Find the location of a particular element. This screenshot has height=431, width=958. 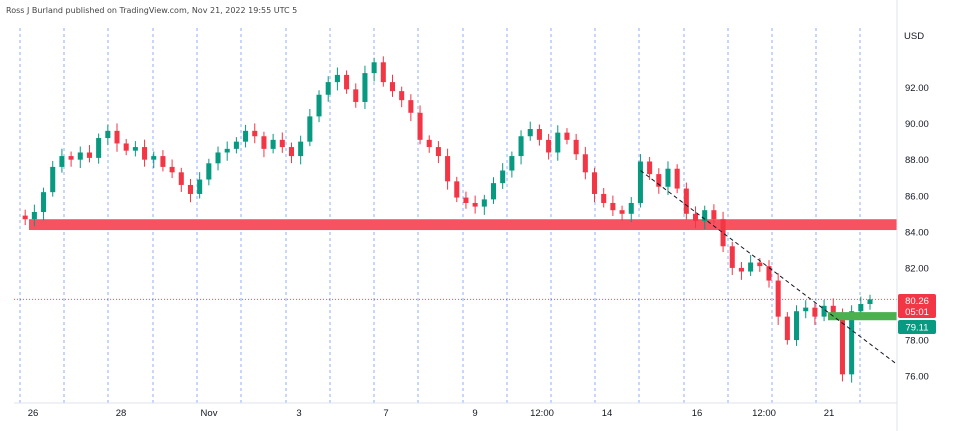

countdown-label: 05:01 is located at coordinates (917, 312).